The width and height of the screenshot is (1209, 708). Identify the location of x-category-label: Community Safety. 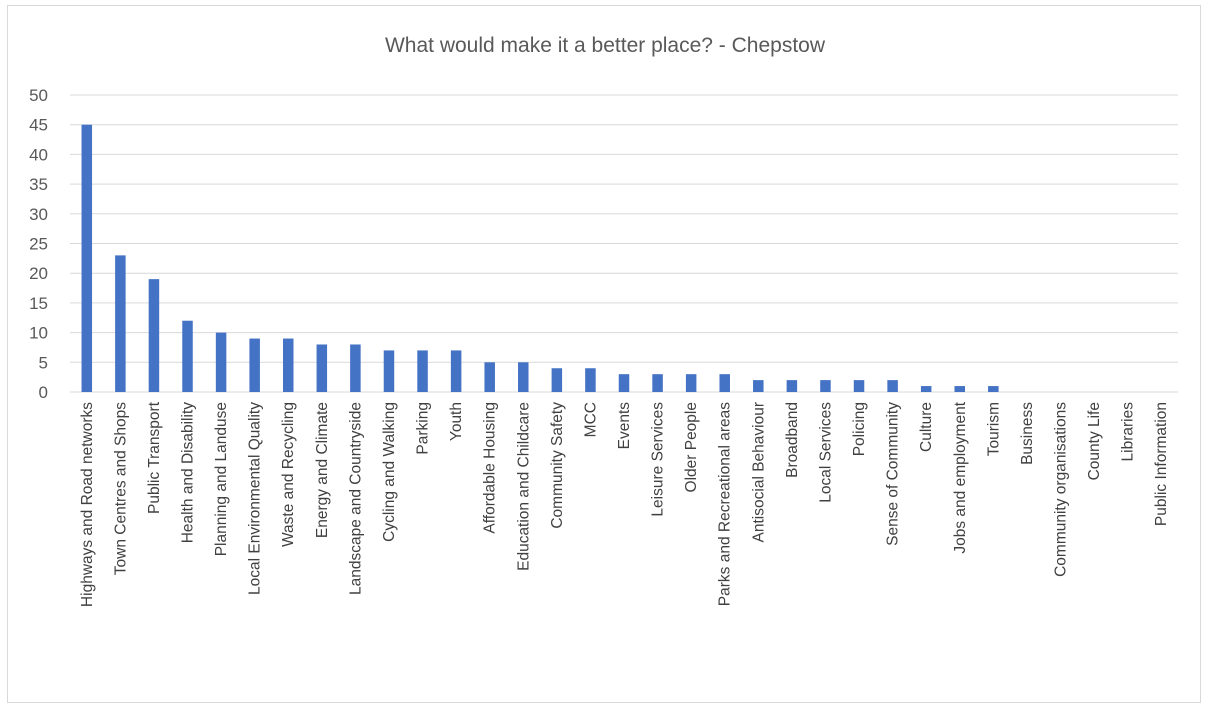
(557, 465).